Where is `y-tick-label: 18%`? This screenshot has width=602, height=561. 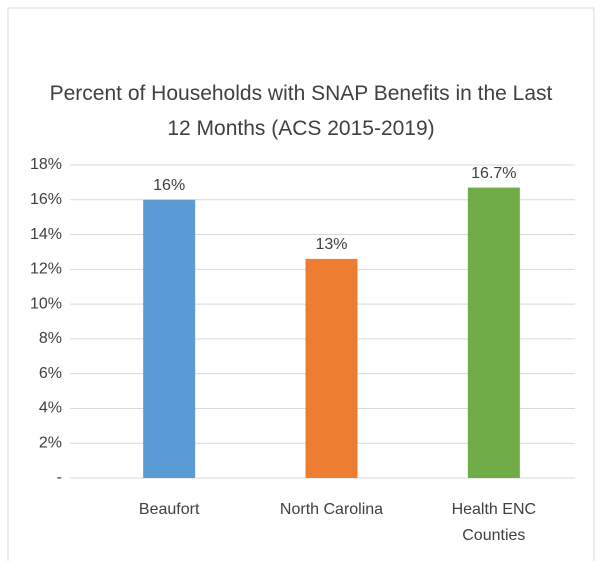
y-tick-label: 18% is located at coordinates (46, 164).